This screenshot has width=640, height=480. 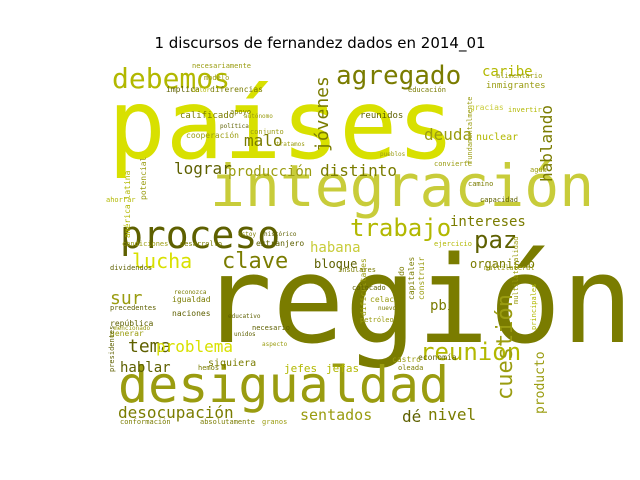 I want to click on word-nuevo: nuevo, so click(x=387, y=308).